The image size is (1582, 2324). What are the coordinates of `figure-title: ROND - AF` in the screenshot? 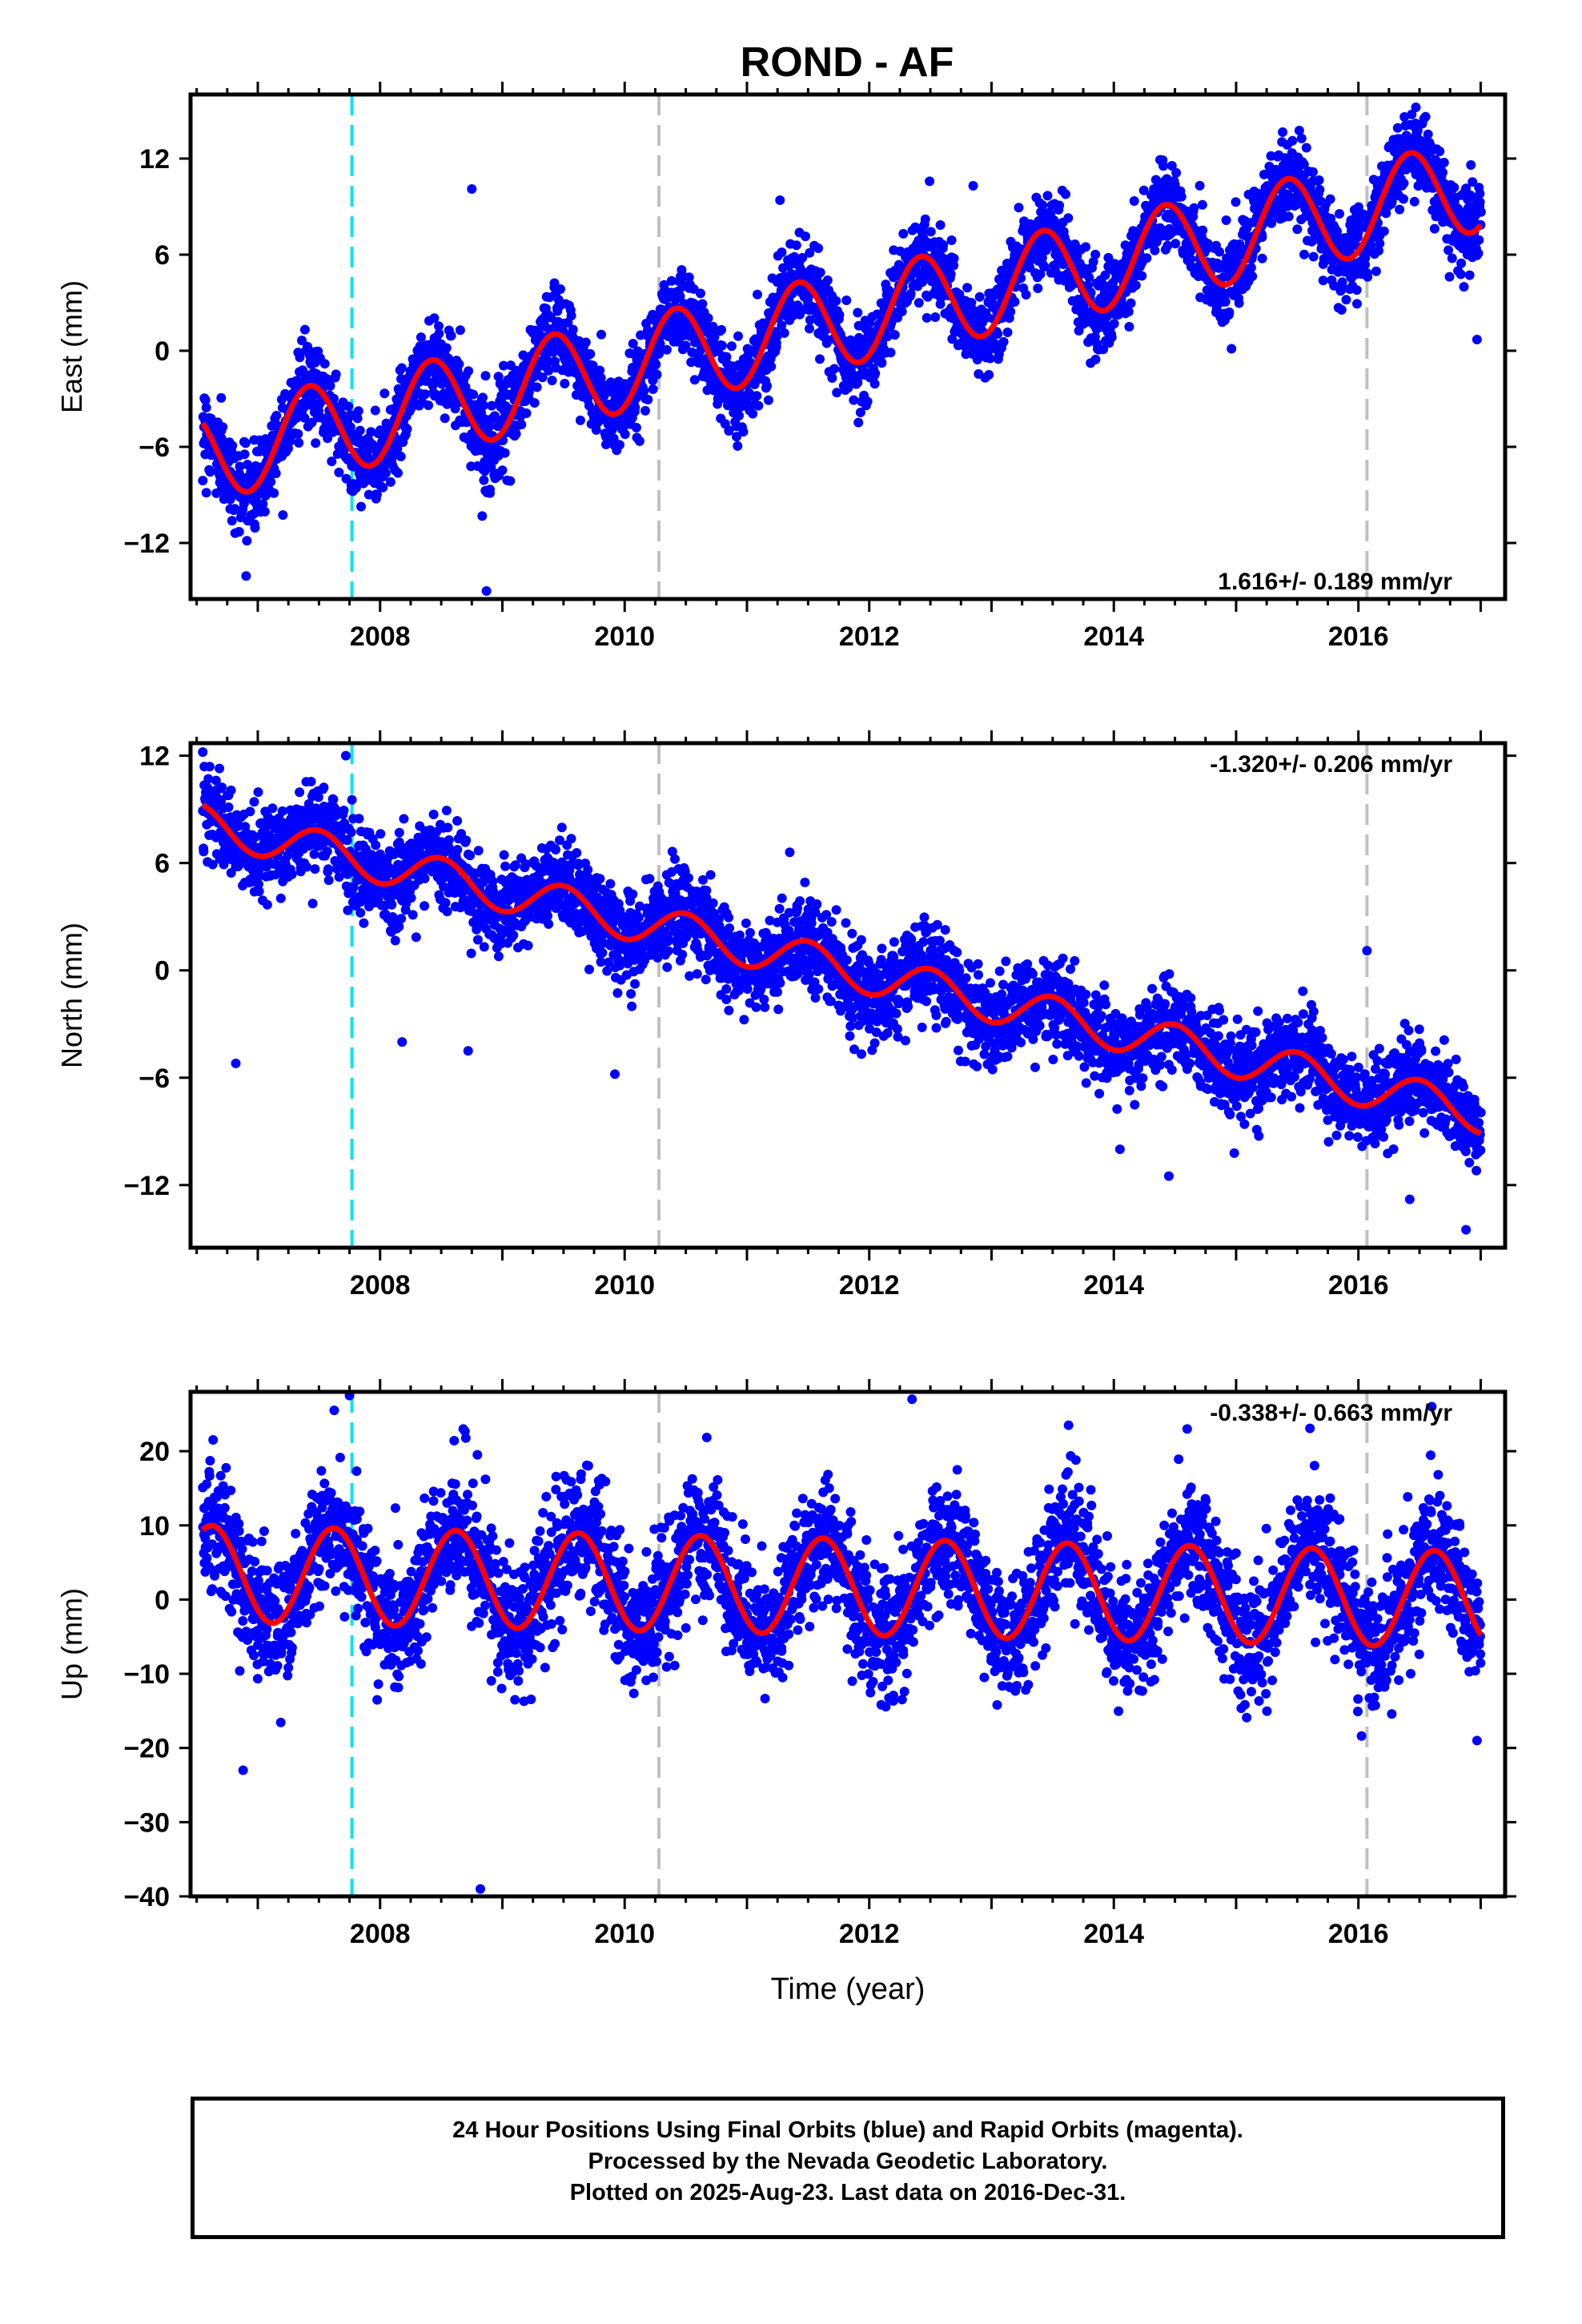 It's located at (847, 62).